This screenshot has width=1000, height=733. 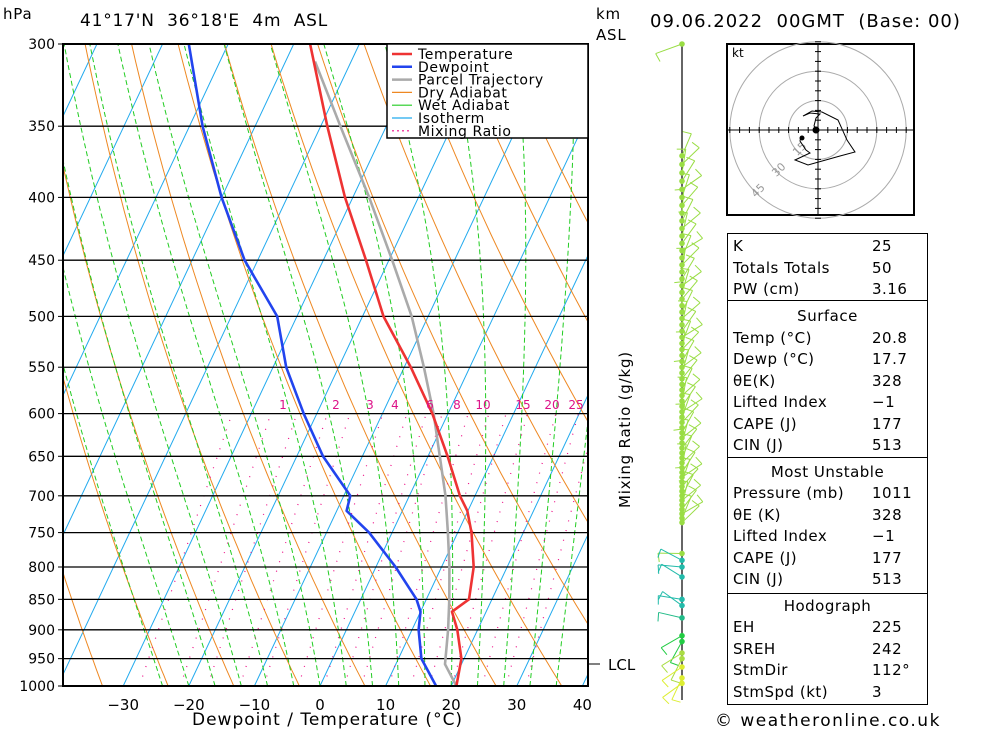 I want to click on index-row-totals: Totals Totals 50, so click(x=813, y=268).